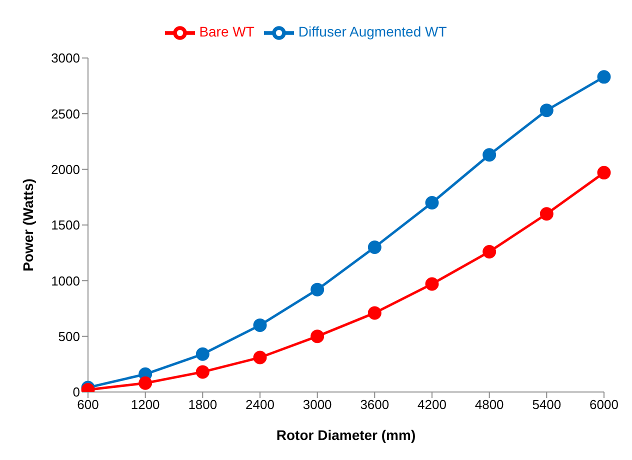 The image size is (632, 460). I want to click on y-tick-label: 2000, so click(65, 169).